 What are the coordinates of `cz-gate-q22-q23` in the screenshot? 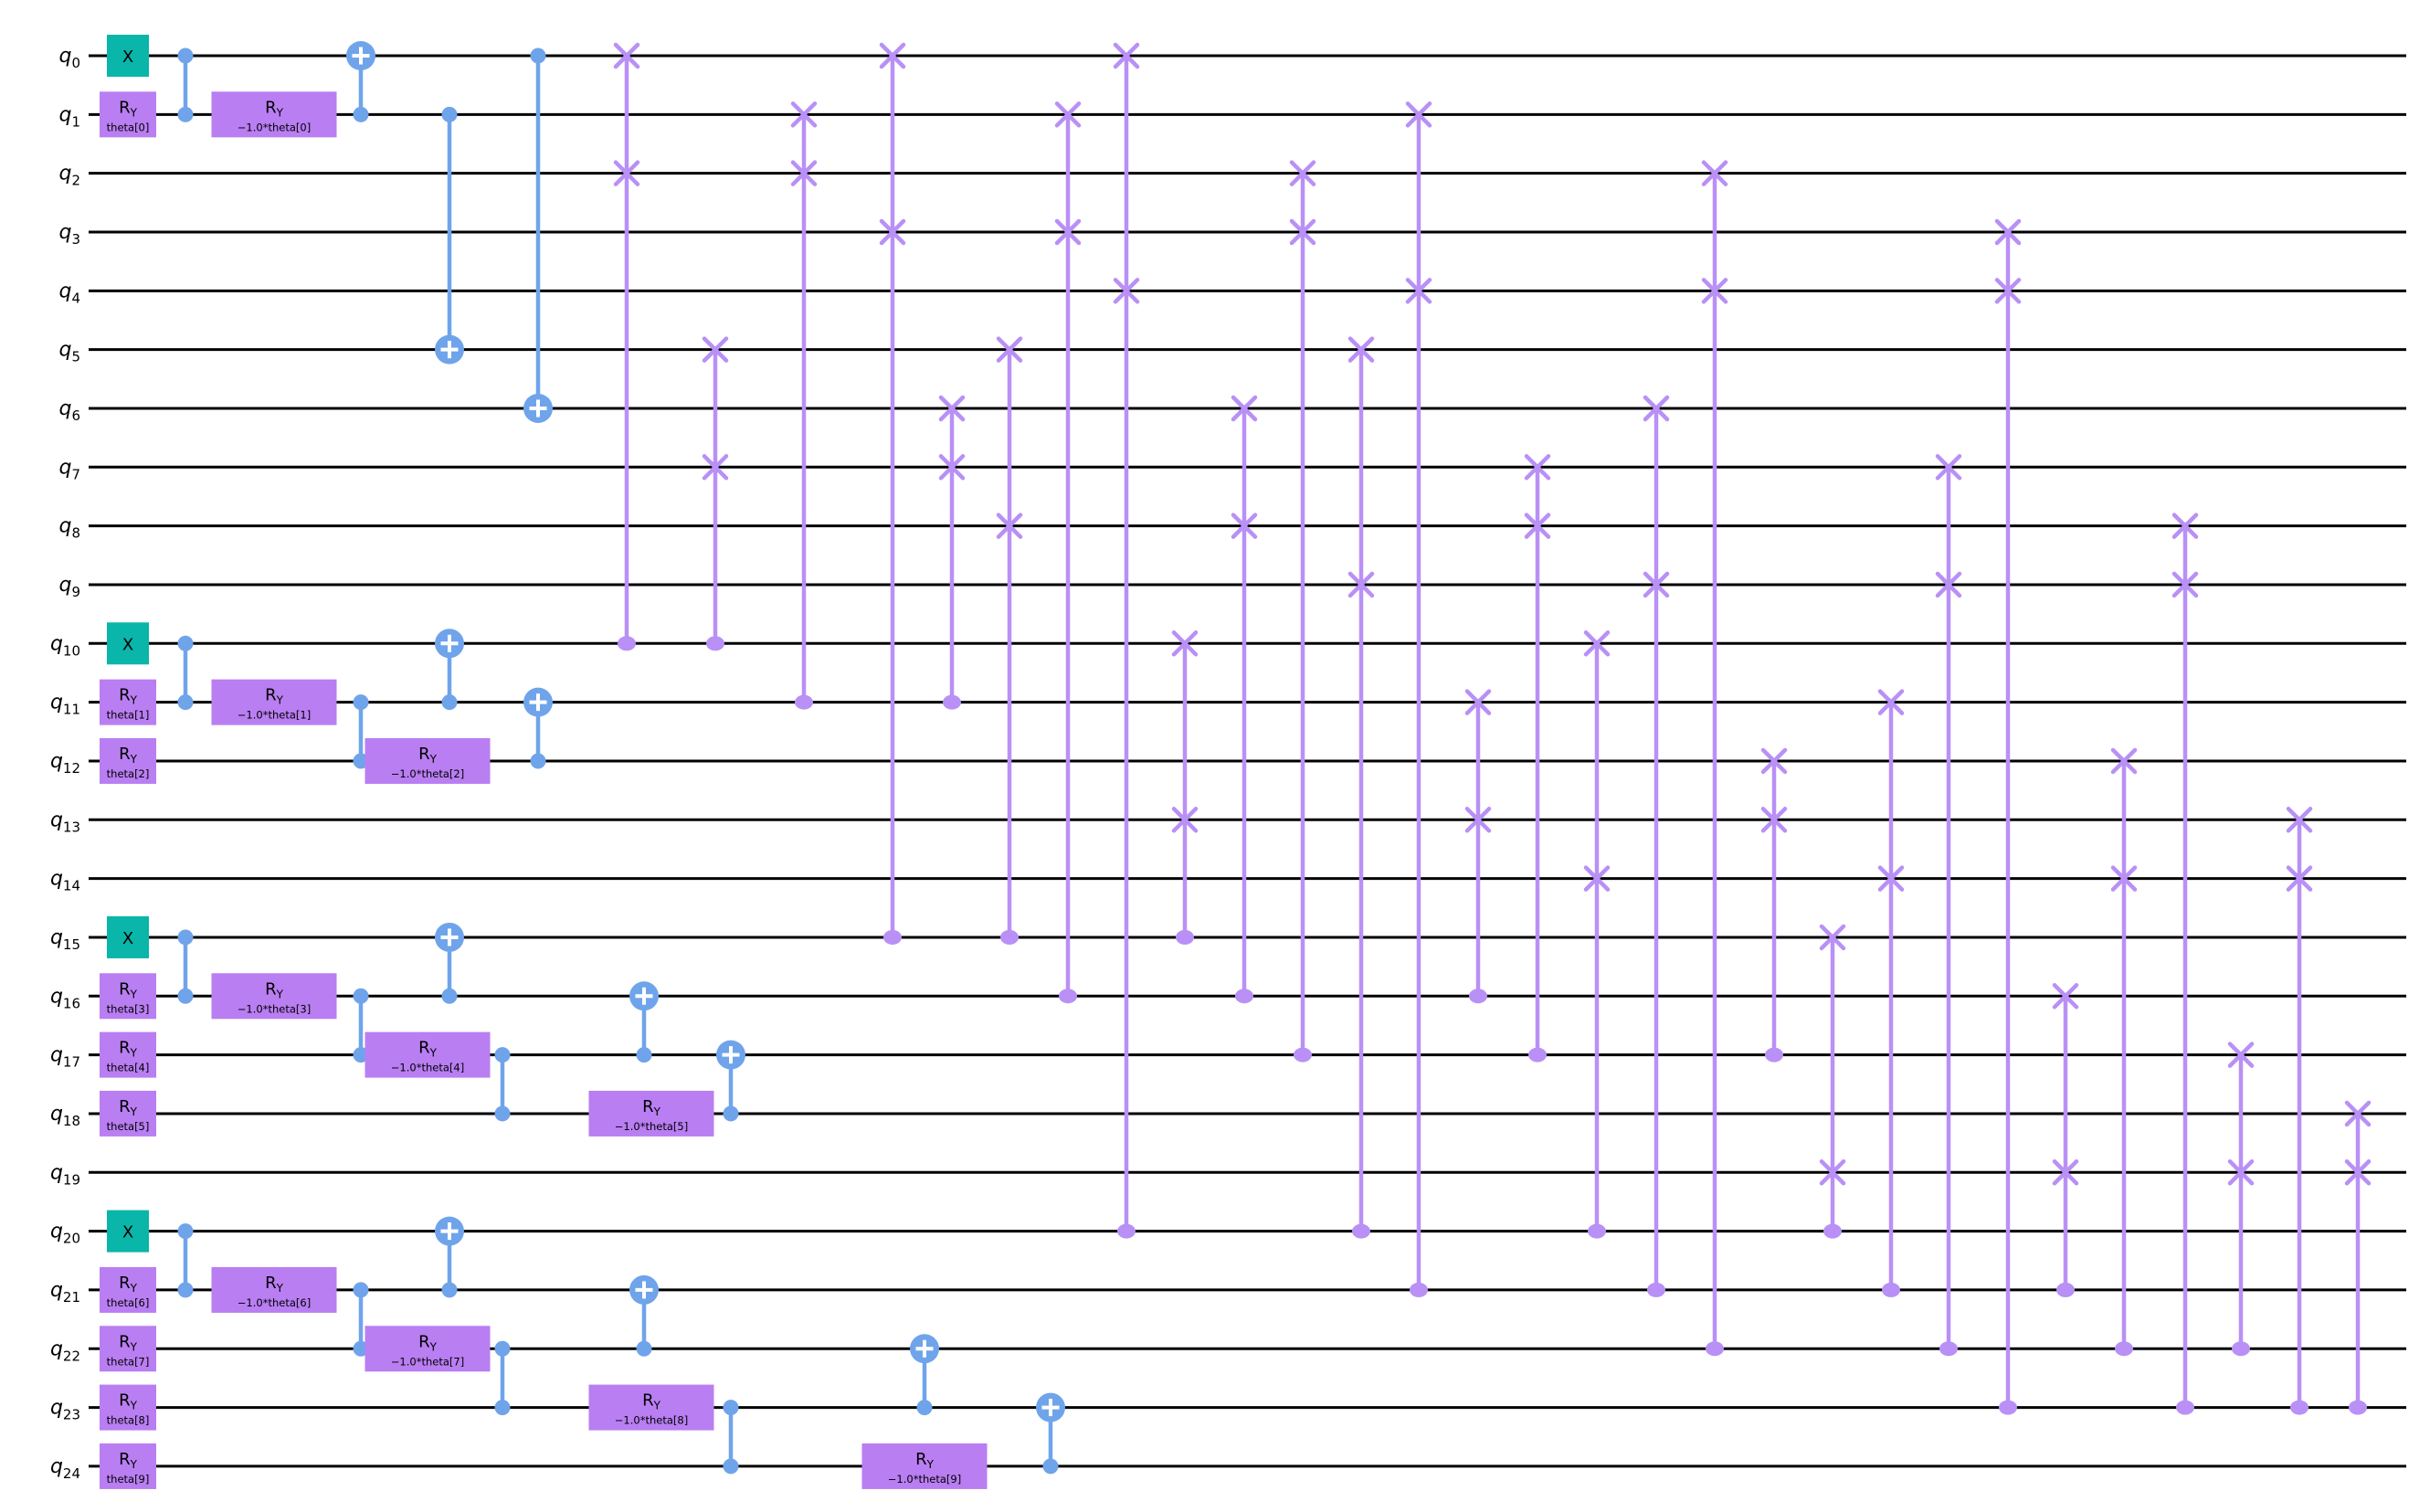 It's located at (502, 1378).